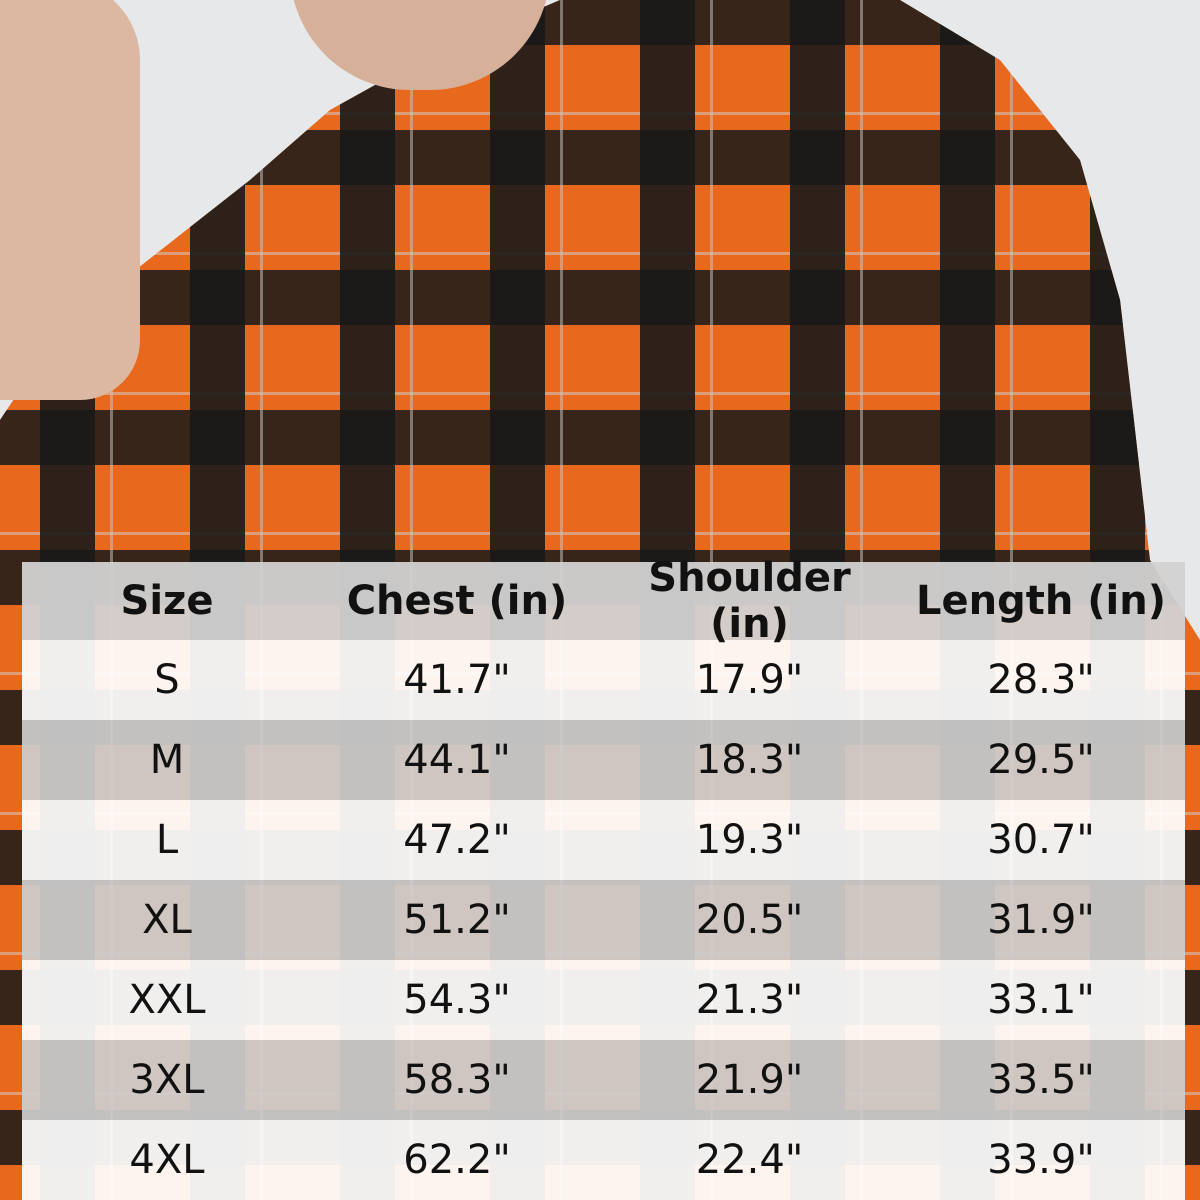 Image resolution: width=1200 pixels, height=1200 pixels. Describe the element at coordinates (167, 1000) in the screenshot. I see `cell-size: XXL` at that location.